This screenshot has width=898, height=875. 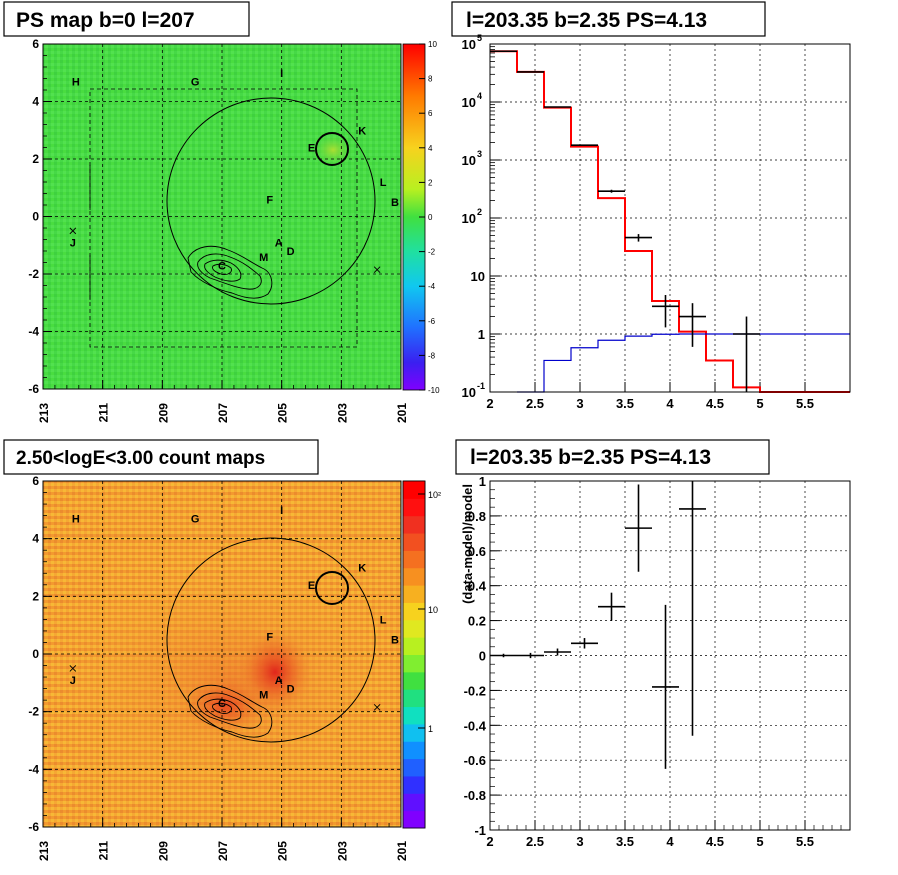 What do you see at coordinates (489, 403) in the screenshot?
I see `x-tick-label: 2` at bounding box center [489, 403].